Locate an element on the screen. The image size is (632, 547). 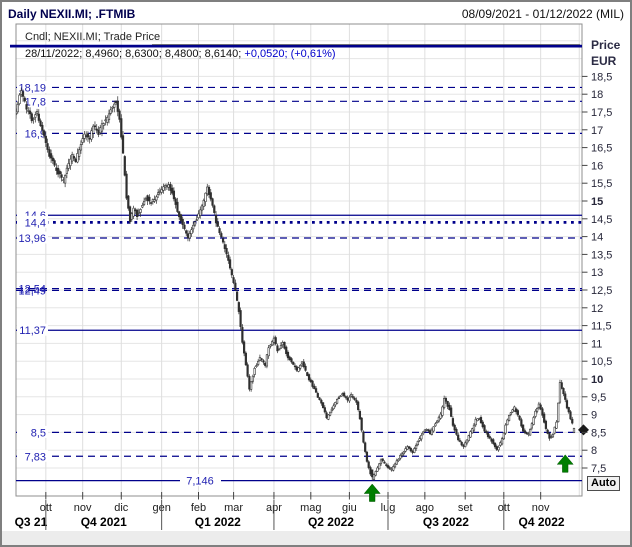
month-label: nov is located at coordinates (83, 508).